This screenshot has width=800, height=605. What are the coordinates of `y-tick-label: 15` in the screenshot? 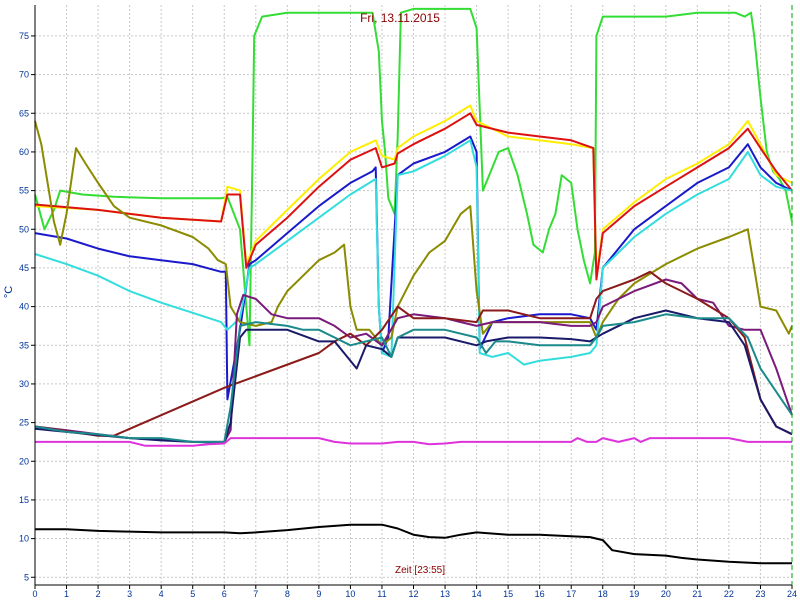 It's located at (24, 500).